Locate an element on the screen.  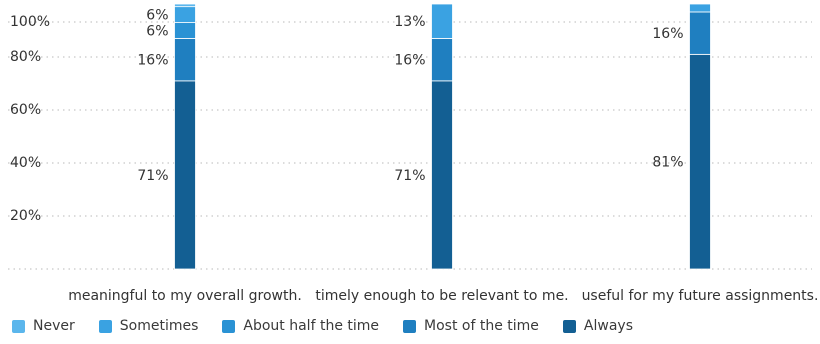
legend-label-always: Always is located at coordinates (608, 326).